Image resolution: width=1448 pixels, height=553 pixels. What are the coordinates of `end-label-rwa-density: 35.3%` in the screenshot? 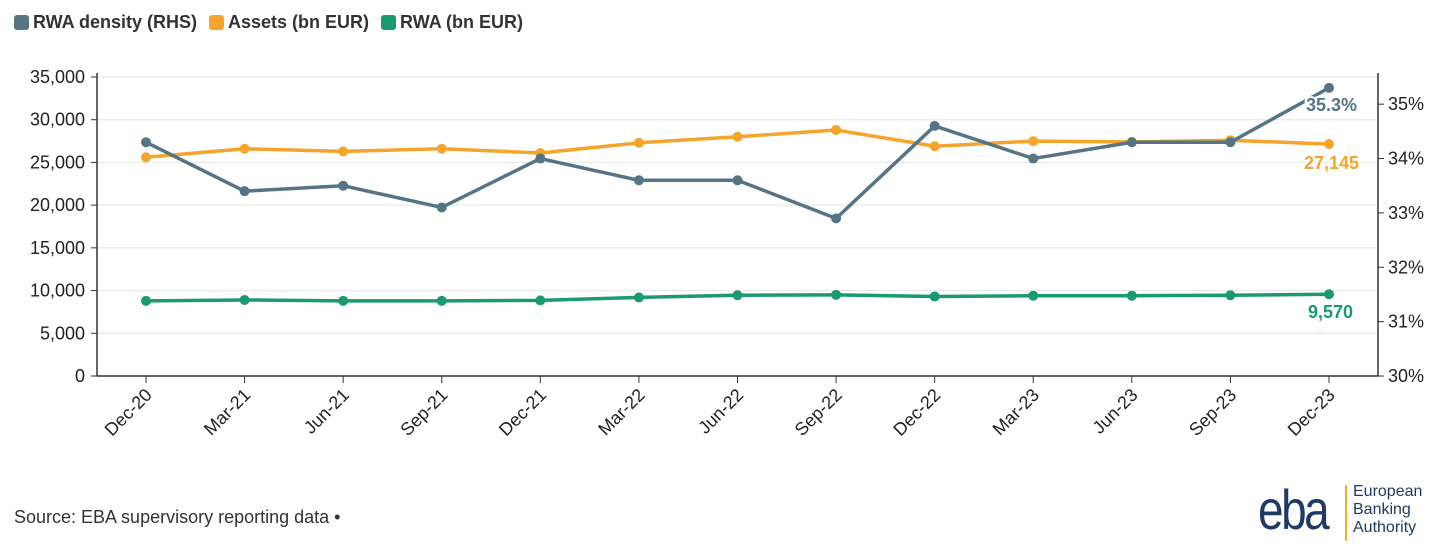 It's located at (1331, 105).